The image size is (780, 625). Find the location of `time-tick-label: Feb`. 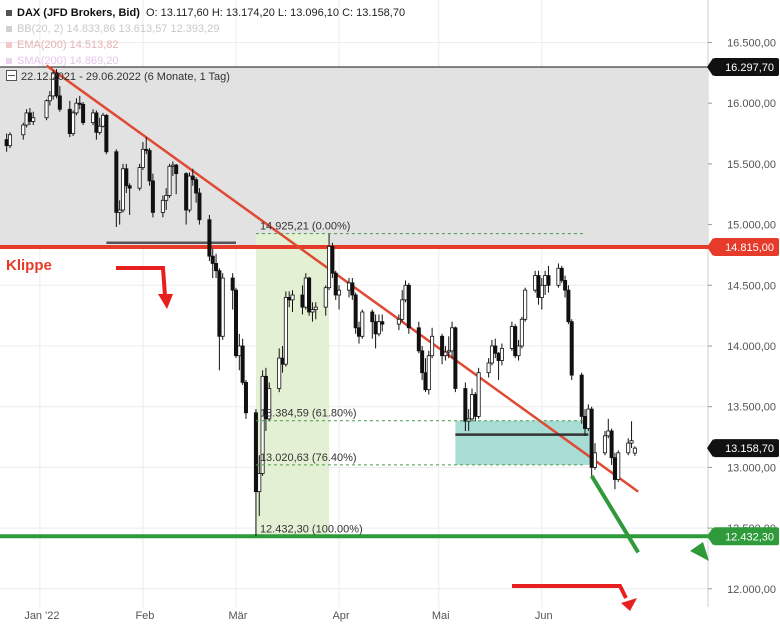

time-tick-label: Feb is located at coordinates (144, 616).